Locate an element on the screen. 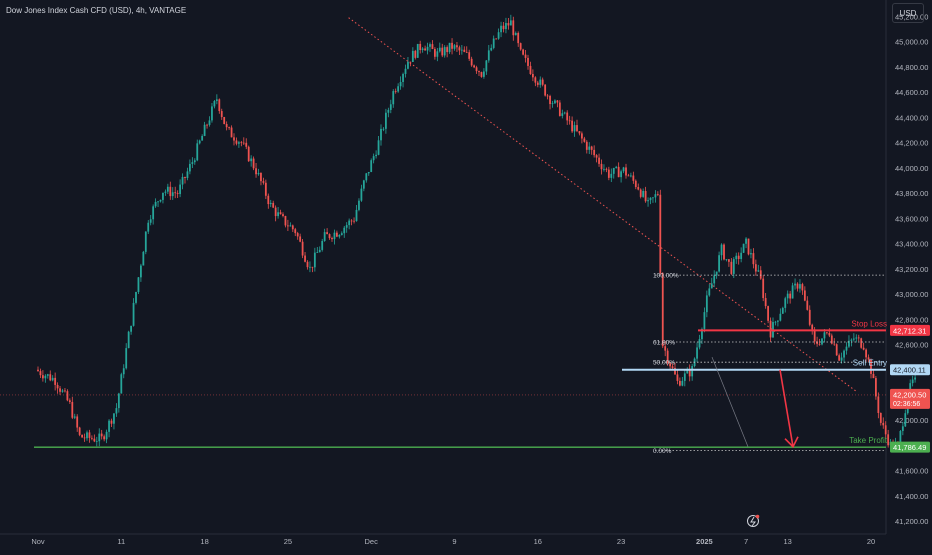  y-tick-label: 44,000.00 is located at coordinates (911, 168).